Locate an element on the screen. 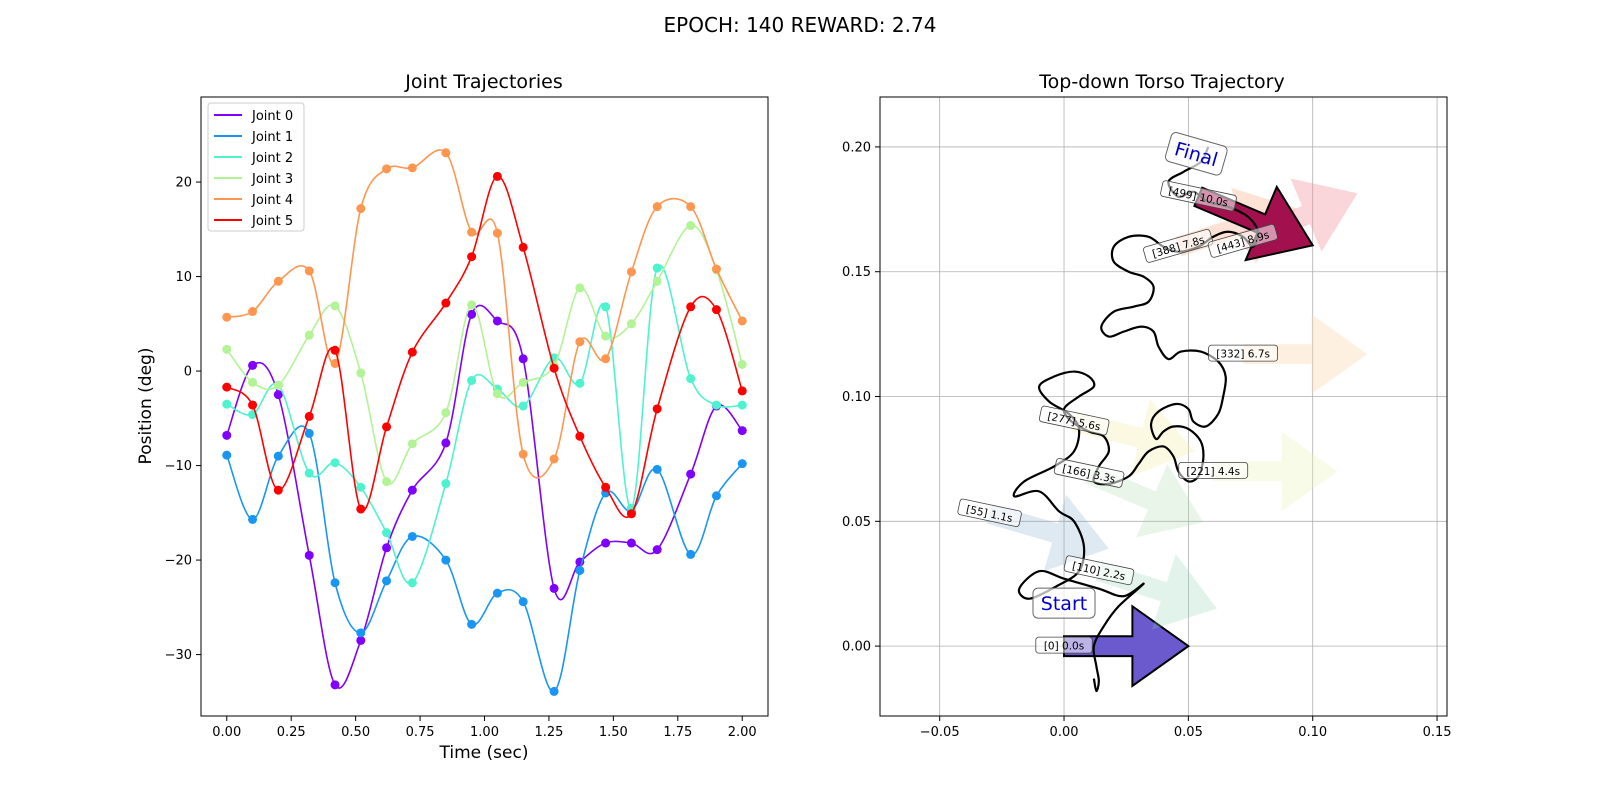 The height and width of the screenshot is (800, 1600). legend-label: Joint 4 is located at coordinates (272, 200).